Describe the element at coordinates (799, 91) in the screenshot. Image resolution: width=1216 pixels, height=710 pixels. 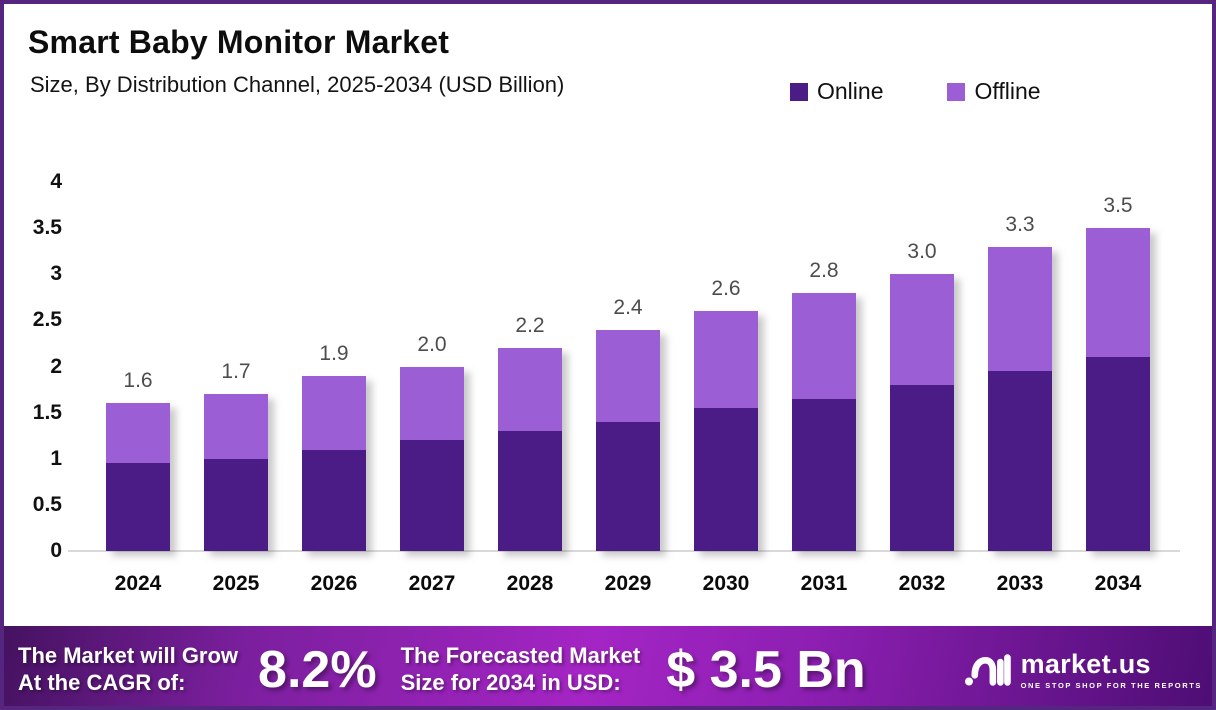
I see `online-swatch` at that location.